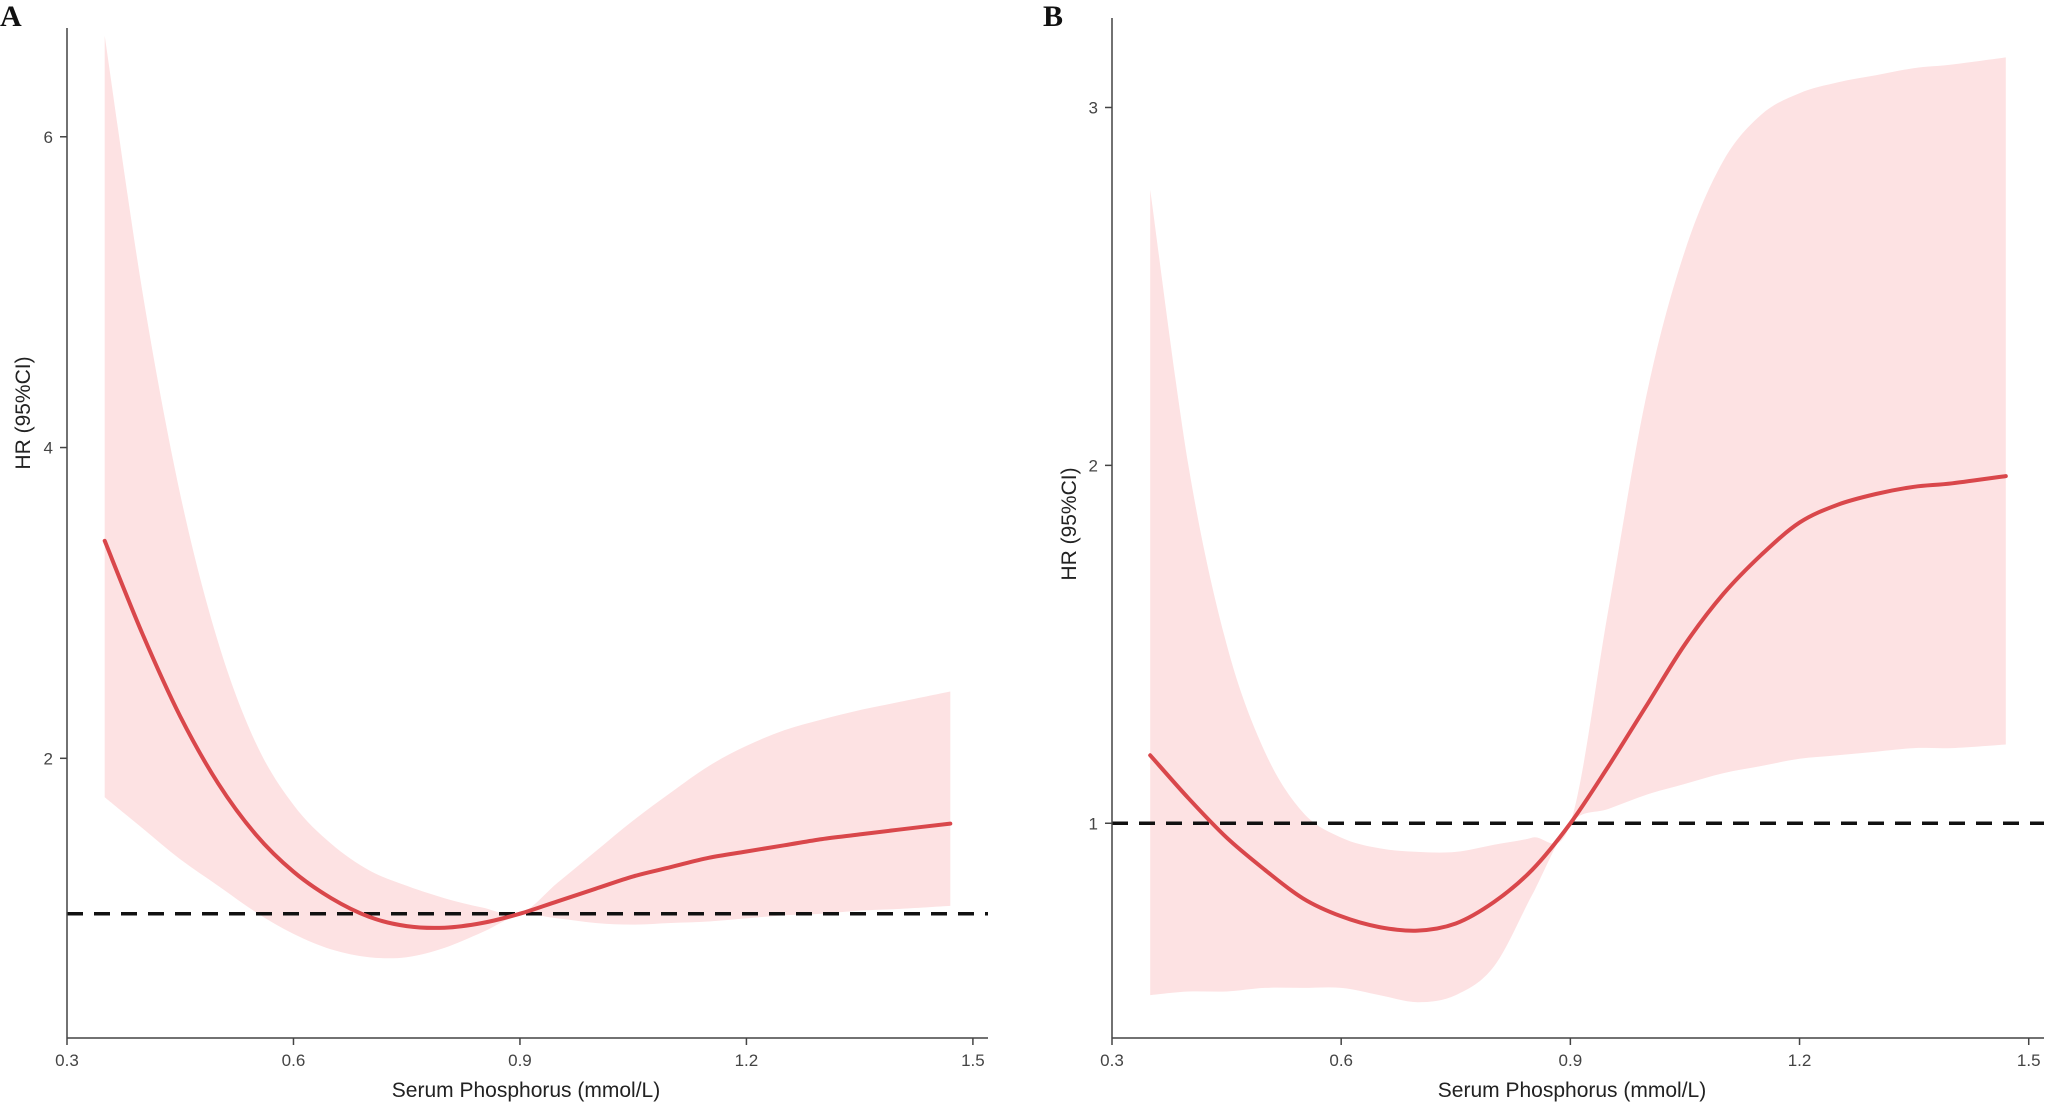 The width and height of the screenshot is (2056, 1111). What do you see at coordinates (48, 448) in the screenshot?
I see `y-tick-label: 4` at bounding box center [48, 448].